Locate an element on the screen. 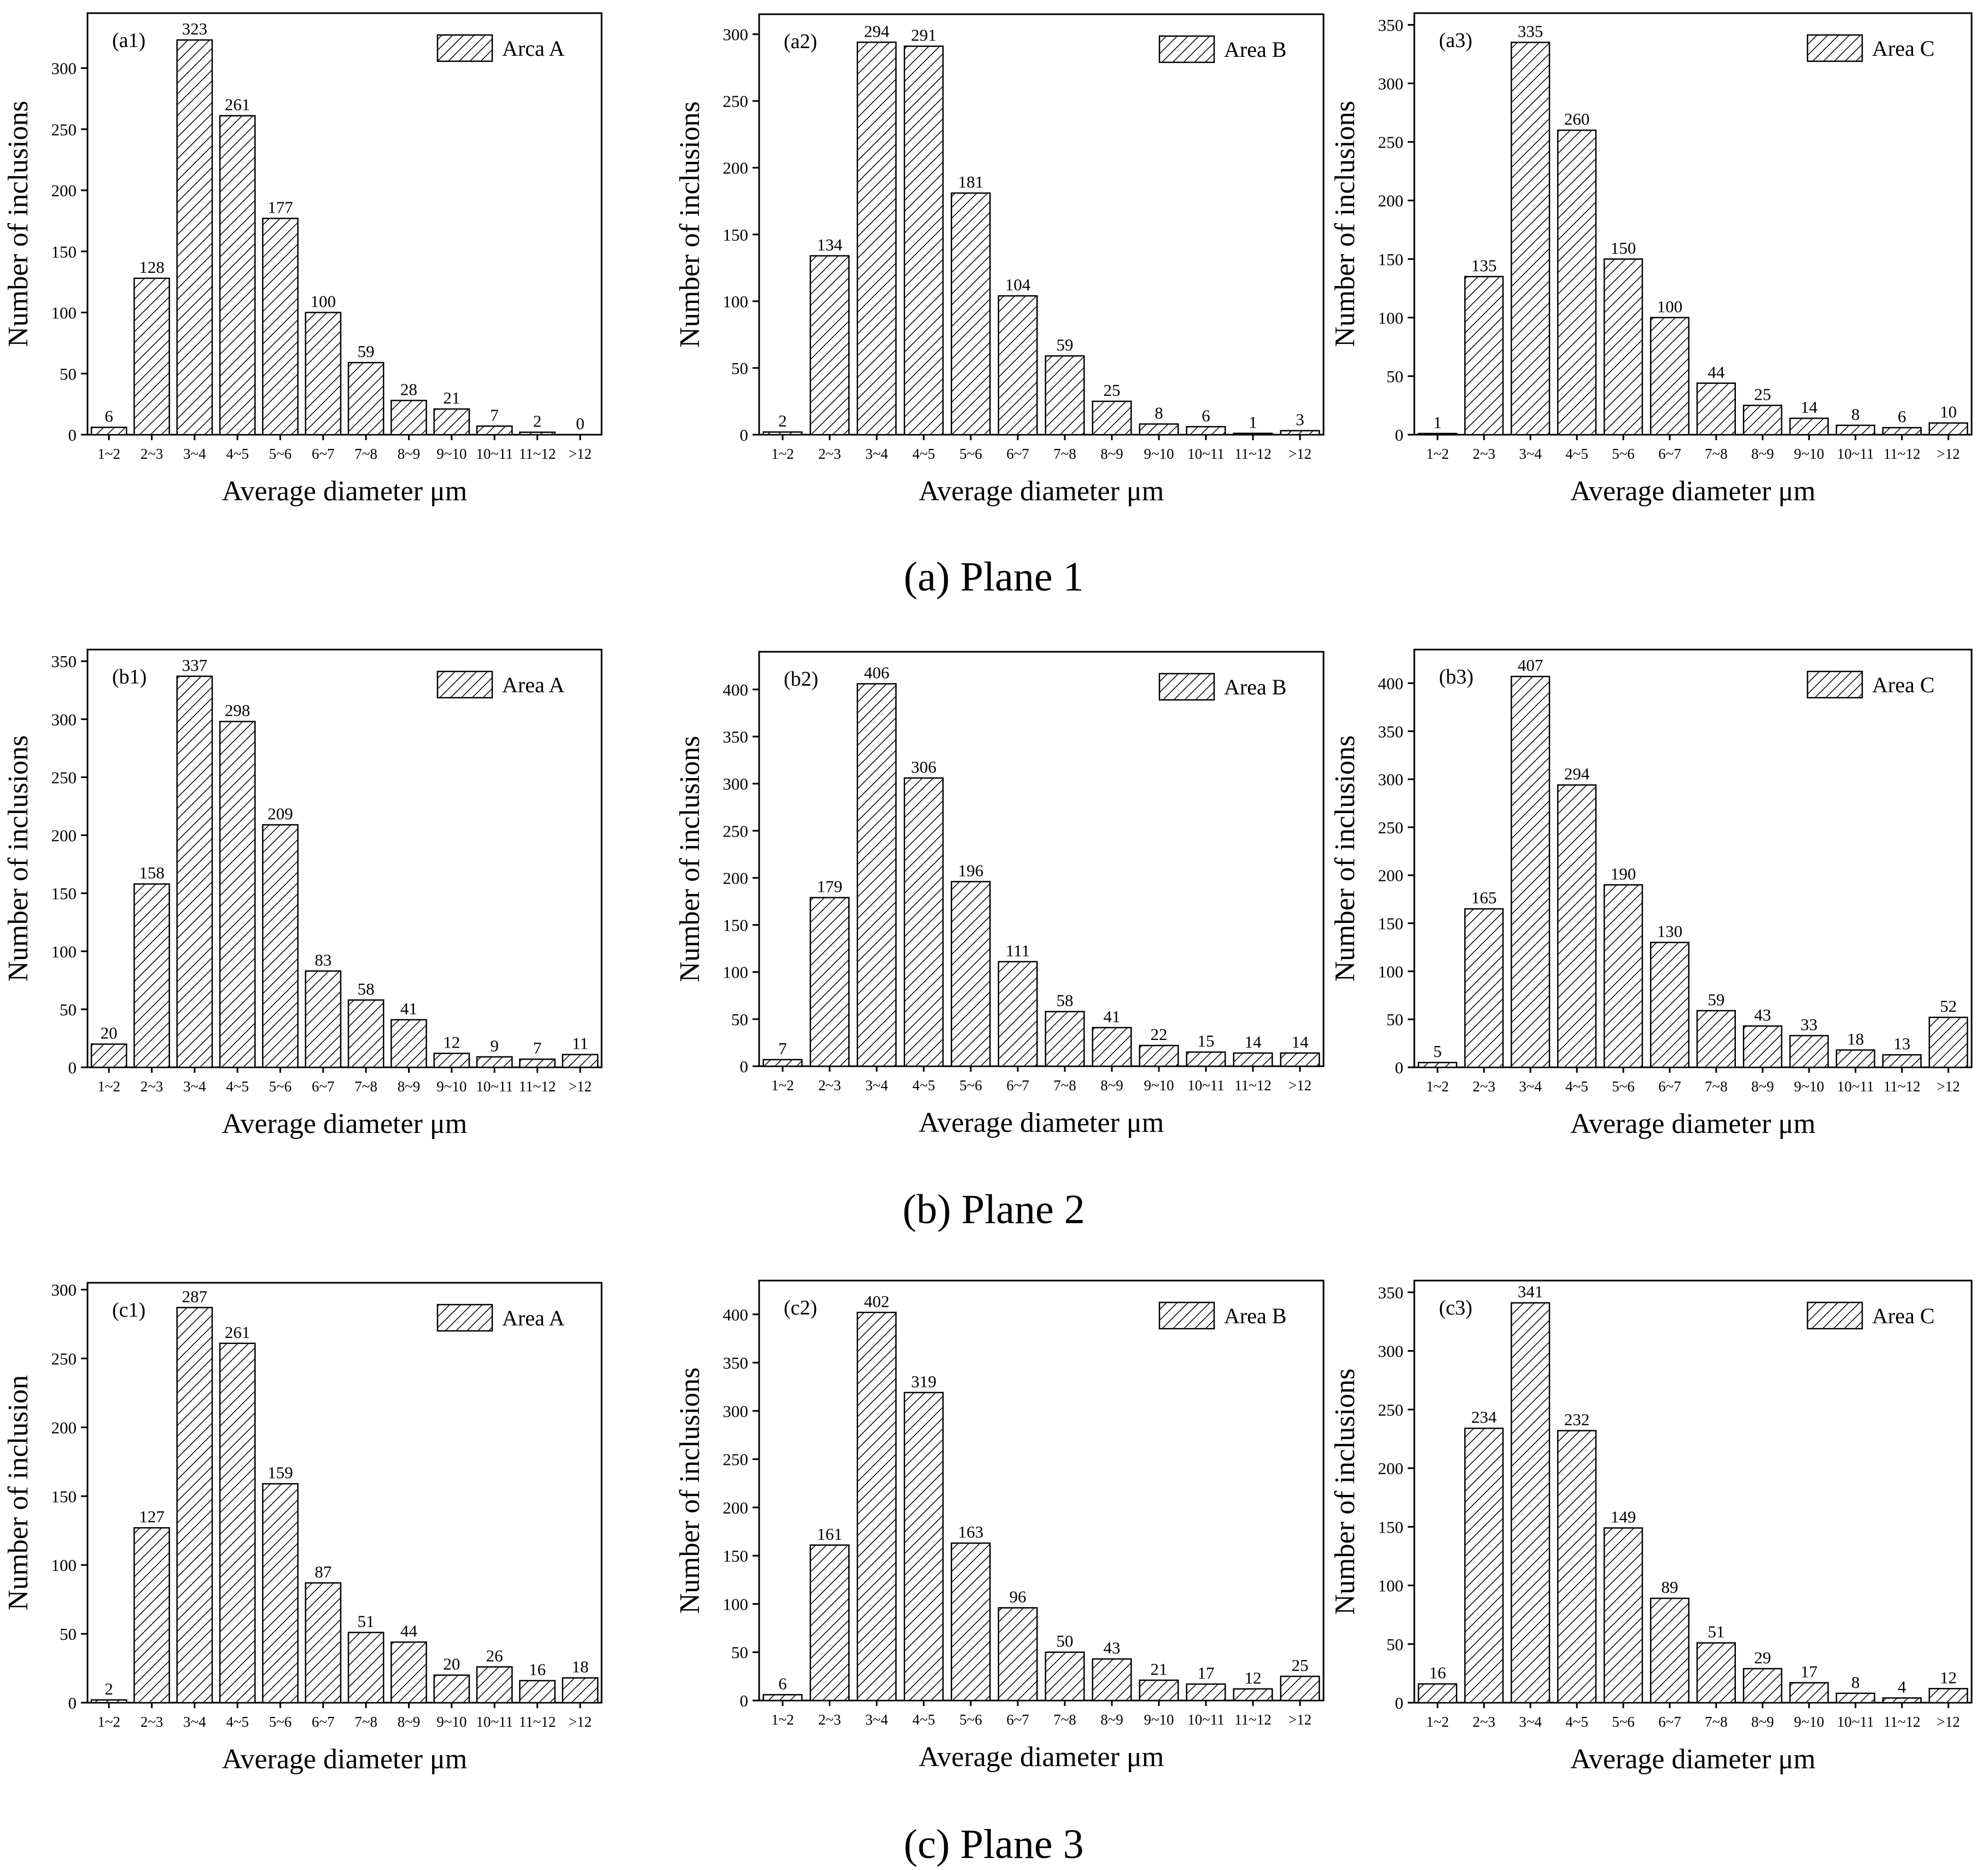 This screenshot has height=1870, width=1988. bar-value-label: 298 is located at coordinates (237, 710).